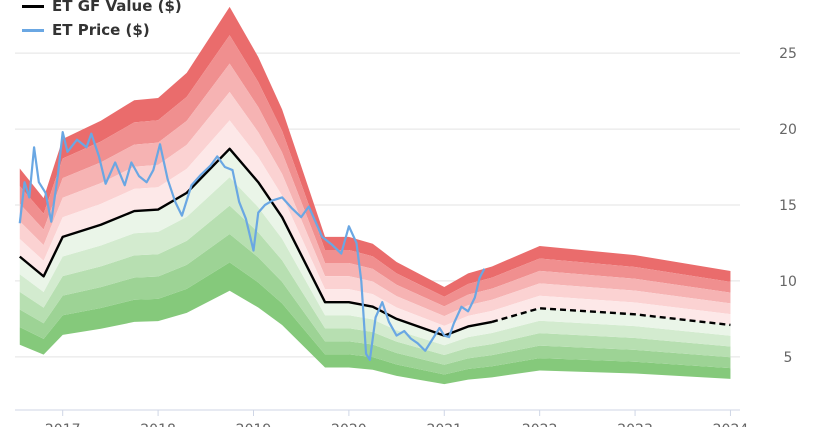  Describe the element at coordinates (788, 358) in the screenshot. I see `y-tick-label-5: 5` at that location.